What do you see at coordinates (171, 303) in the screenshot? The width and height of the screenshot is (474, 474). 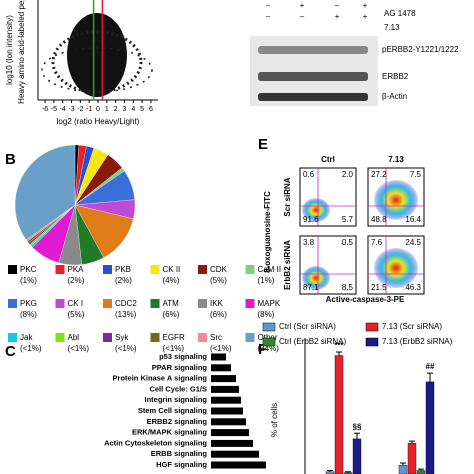 I see `legend-label: ATM` at bounding box center [171, 303].